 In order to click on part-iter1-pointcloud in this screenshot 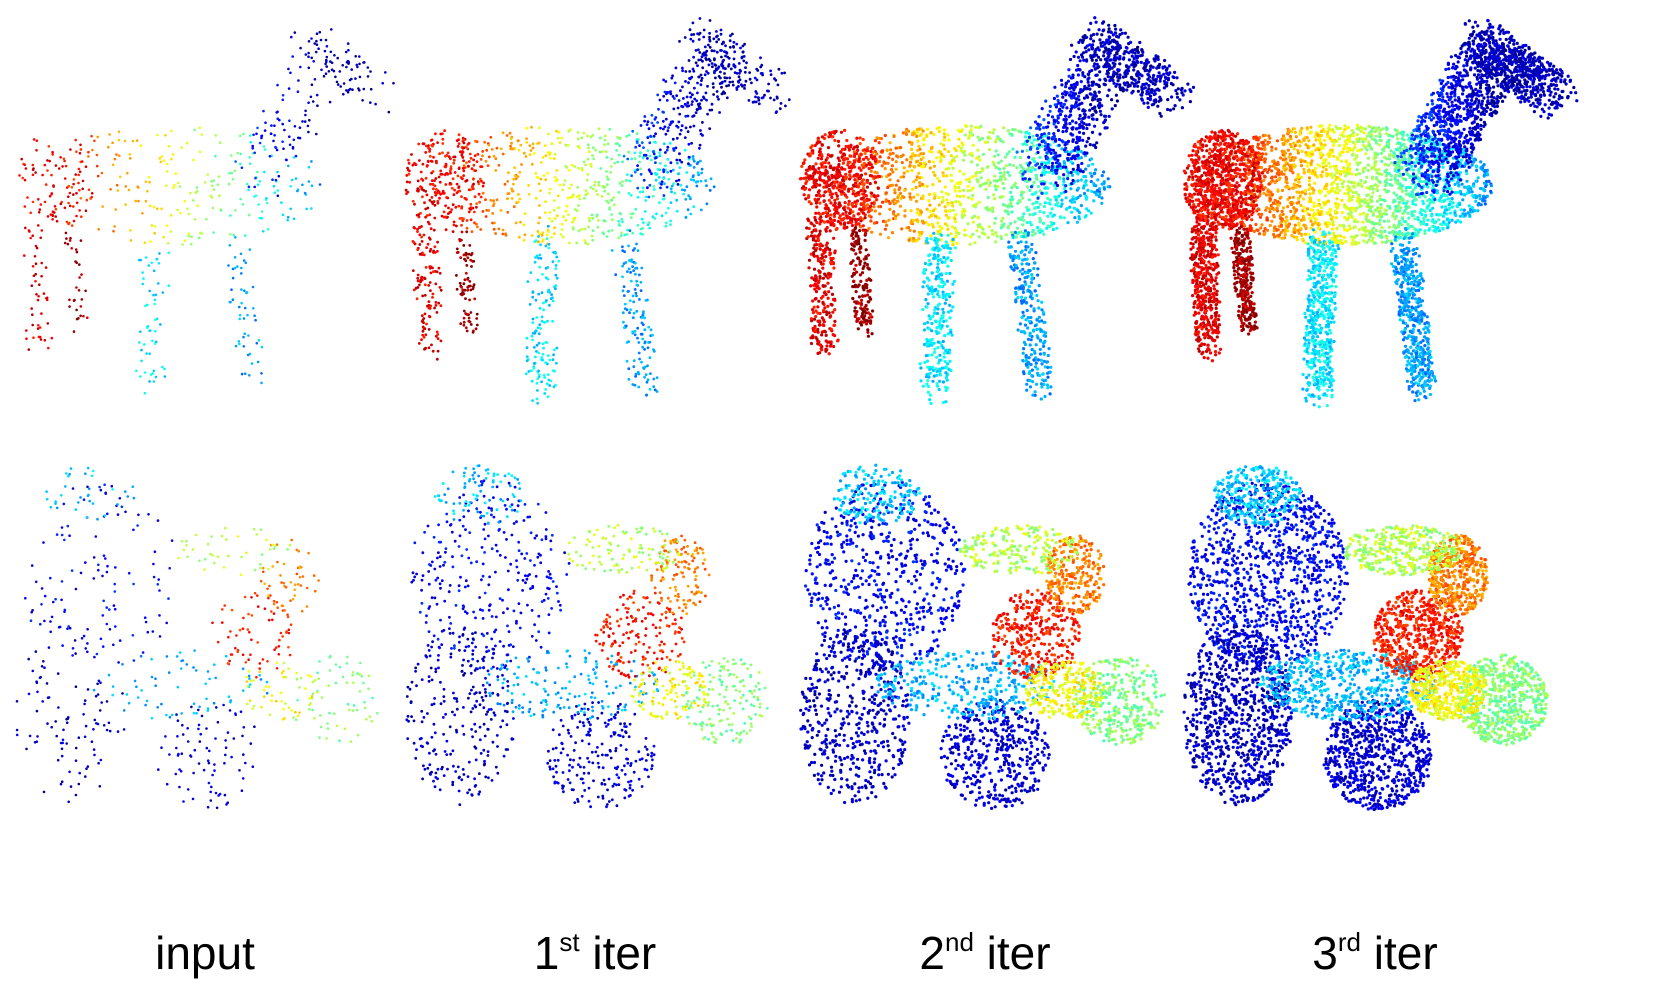, I will do `click(587, 636)`.